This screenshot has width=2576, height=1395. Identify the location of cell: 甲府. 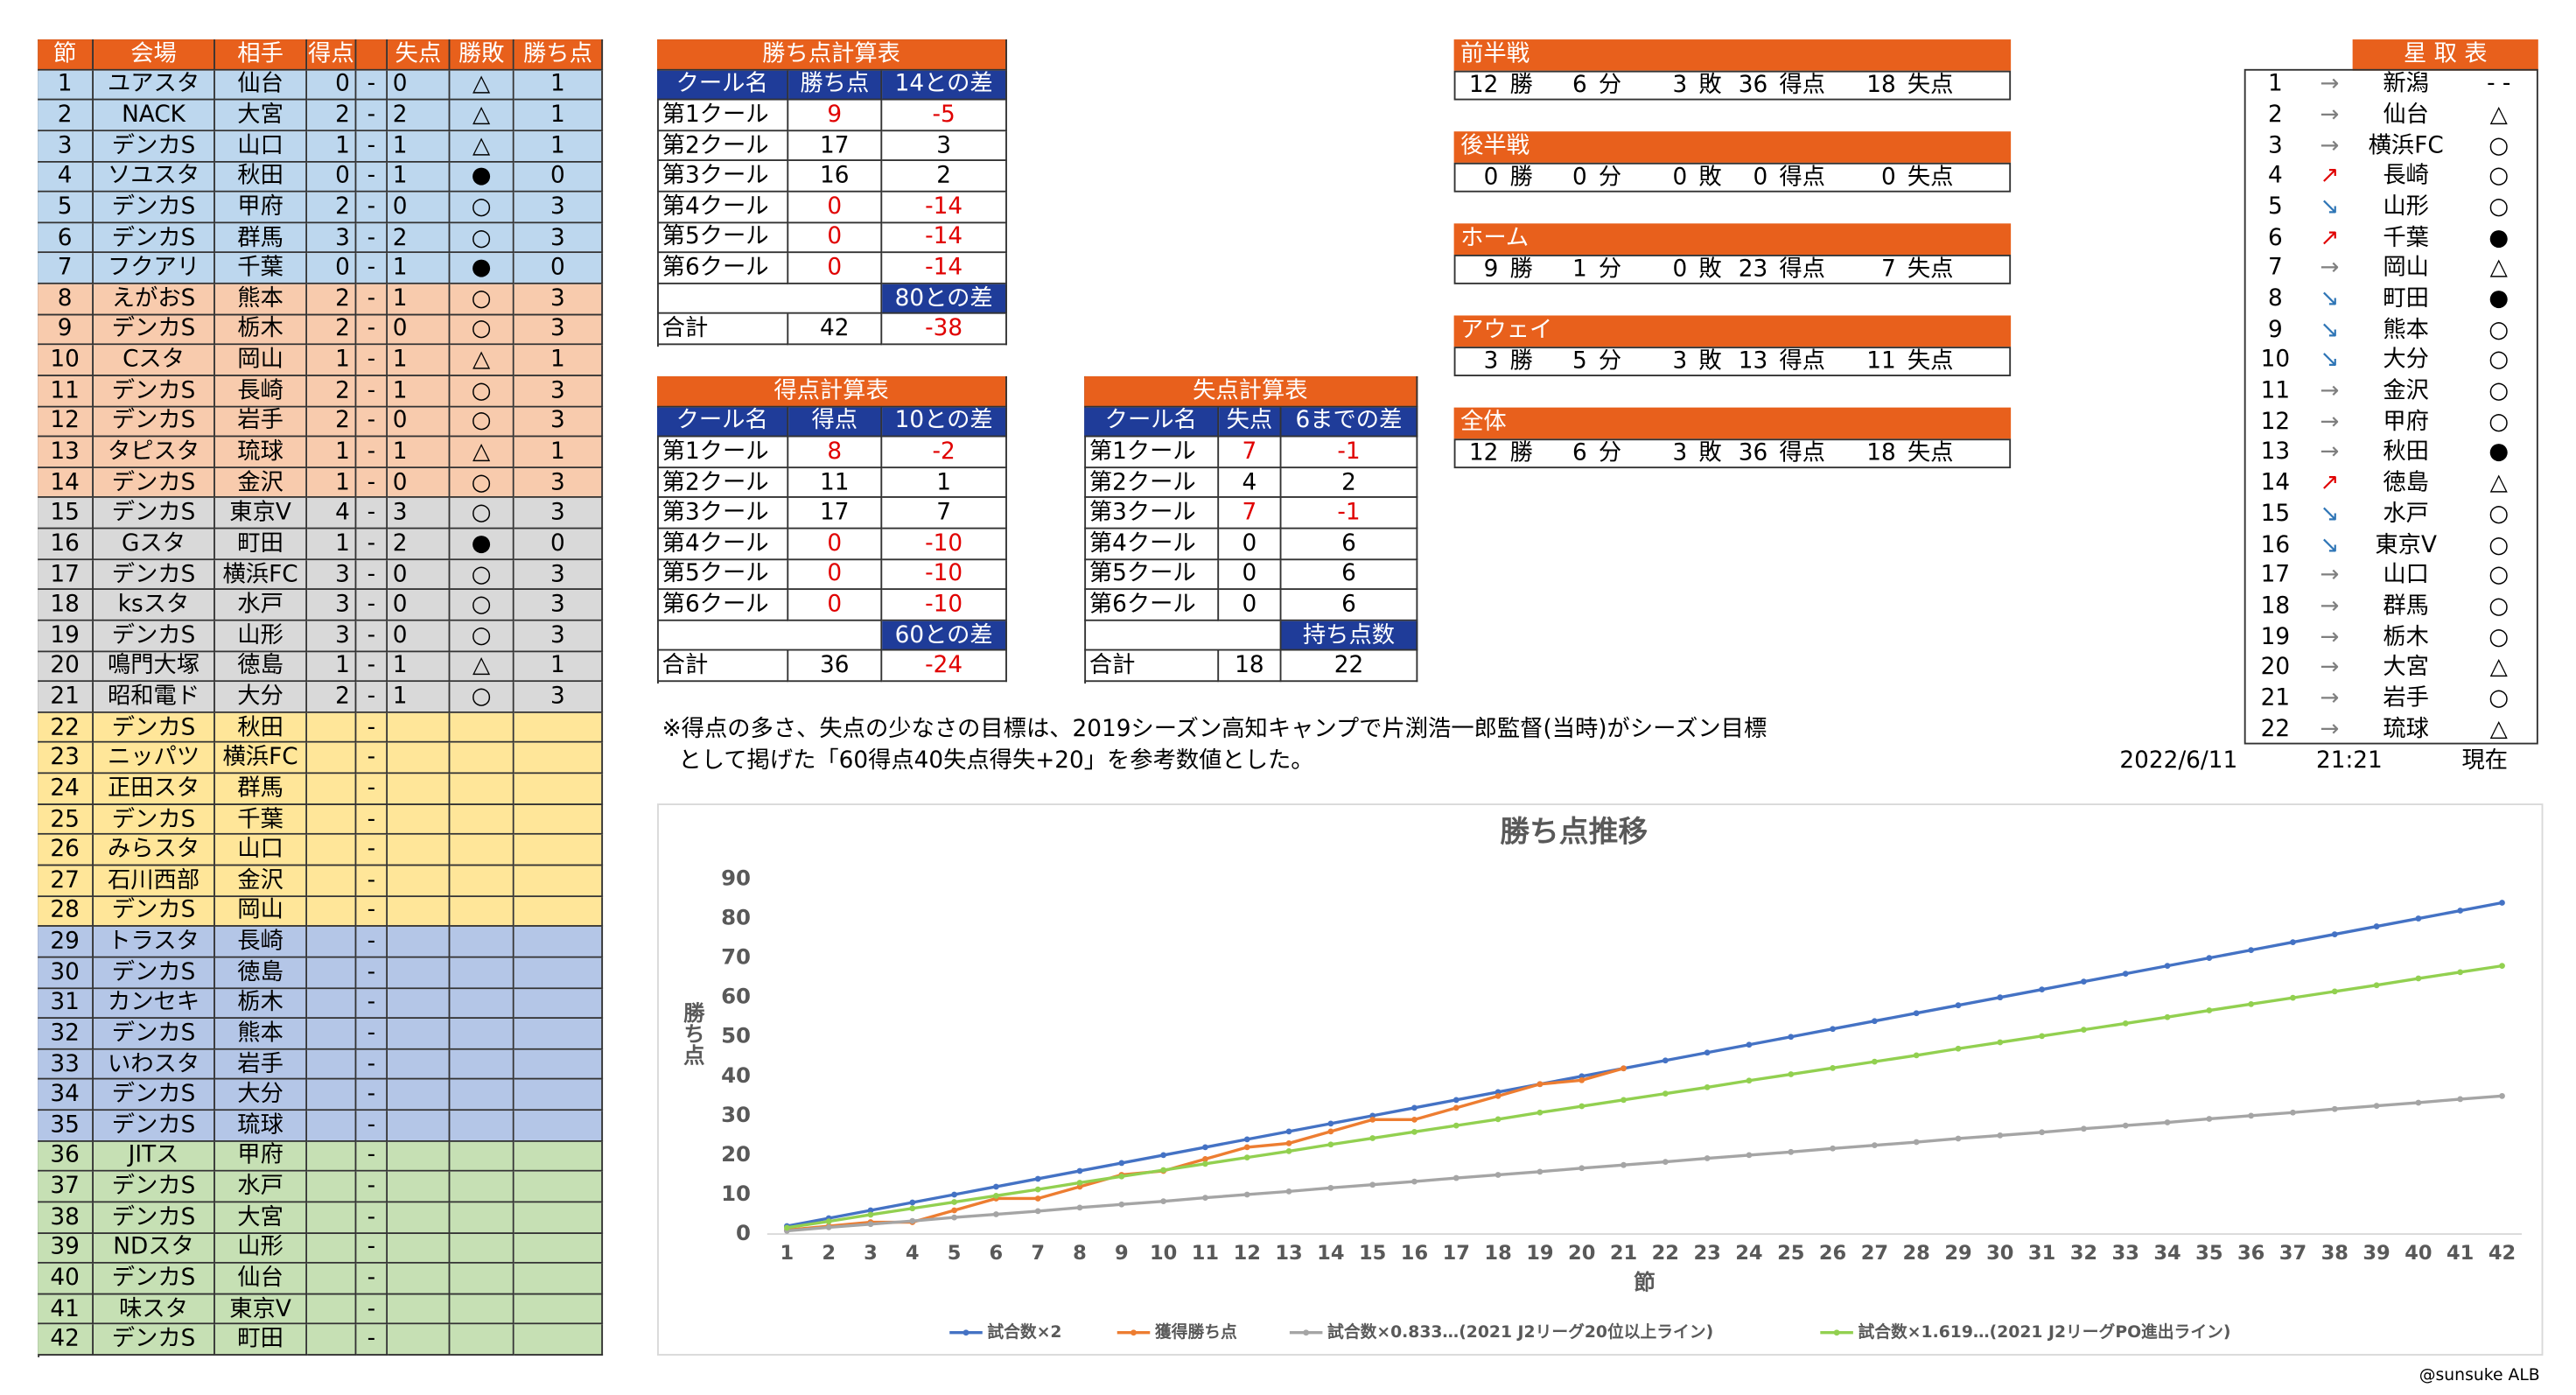
(261, 207).